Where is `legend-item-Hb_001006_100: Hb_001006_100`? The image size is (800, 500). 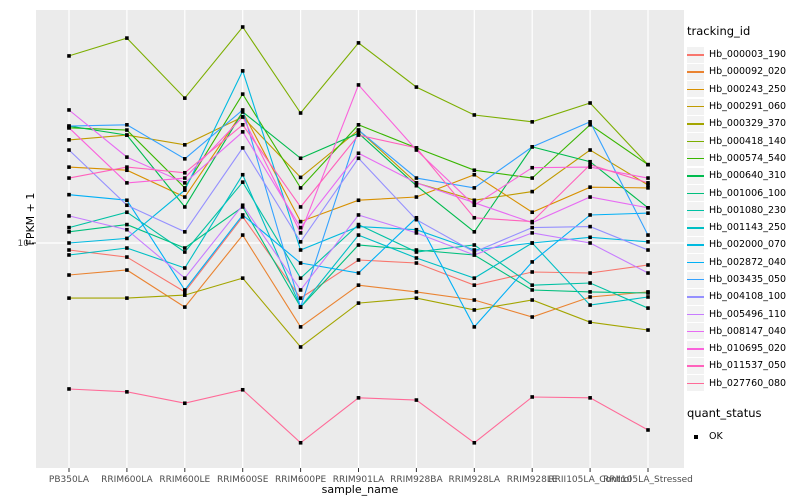
legend-item-Hb_001006_100: Hb_001006_100 is located at coordinates (743, 193).